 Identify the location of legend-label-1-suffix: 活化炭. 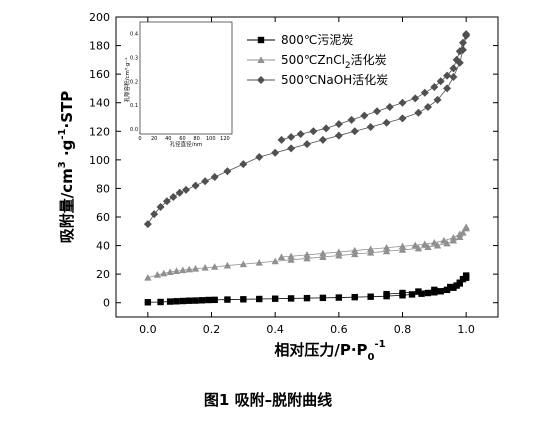
(369, 60).